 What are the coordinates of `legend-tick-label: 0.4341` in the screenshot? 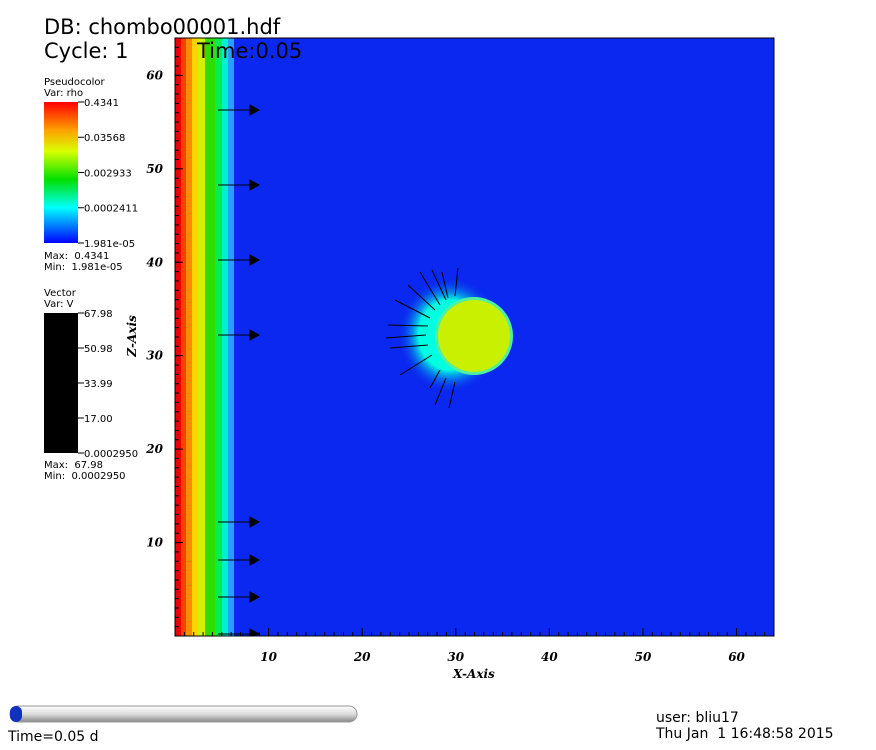 It's located at (101, 103).